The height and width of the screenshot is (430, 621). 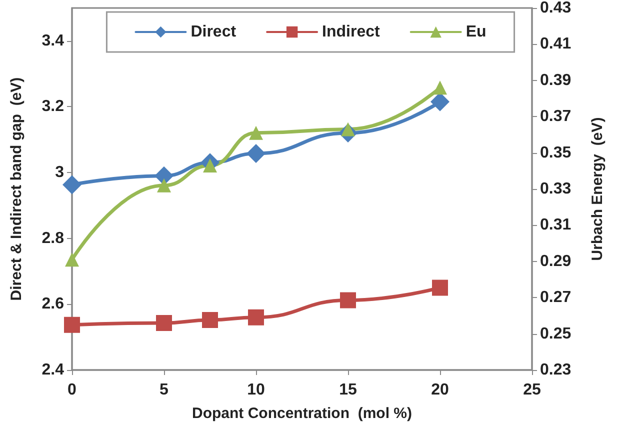 I want to click on y-axis-title: Direct & Indirect band gap (eV), so click(x=16, y=189).